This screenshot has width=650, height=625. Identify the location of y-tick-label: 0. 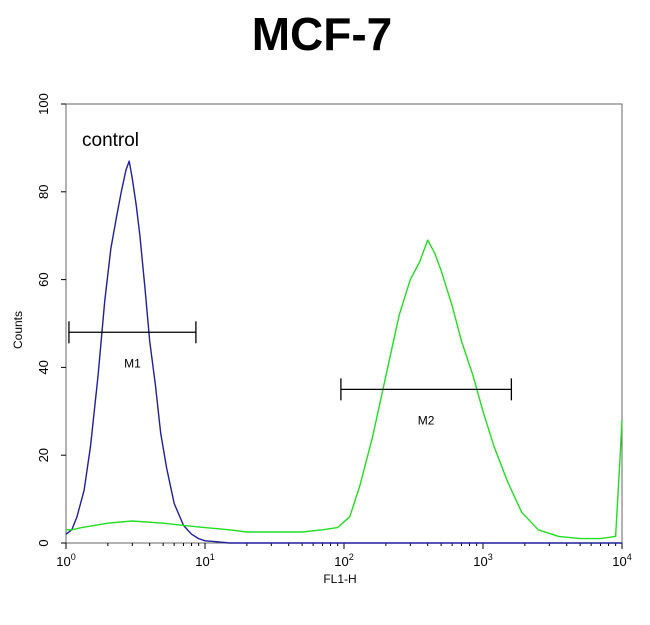
(43, 542).